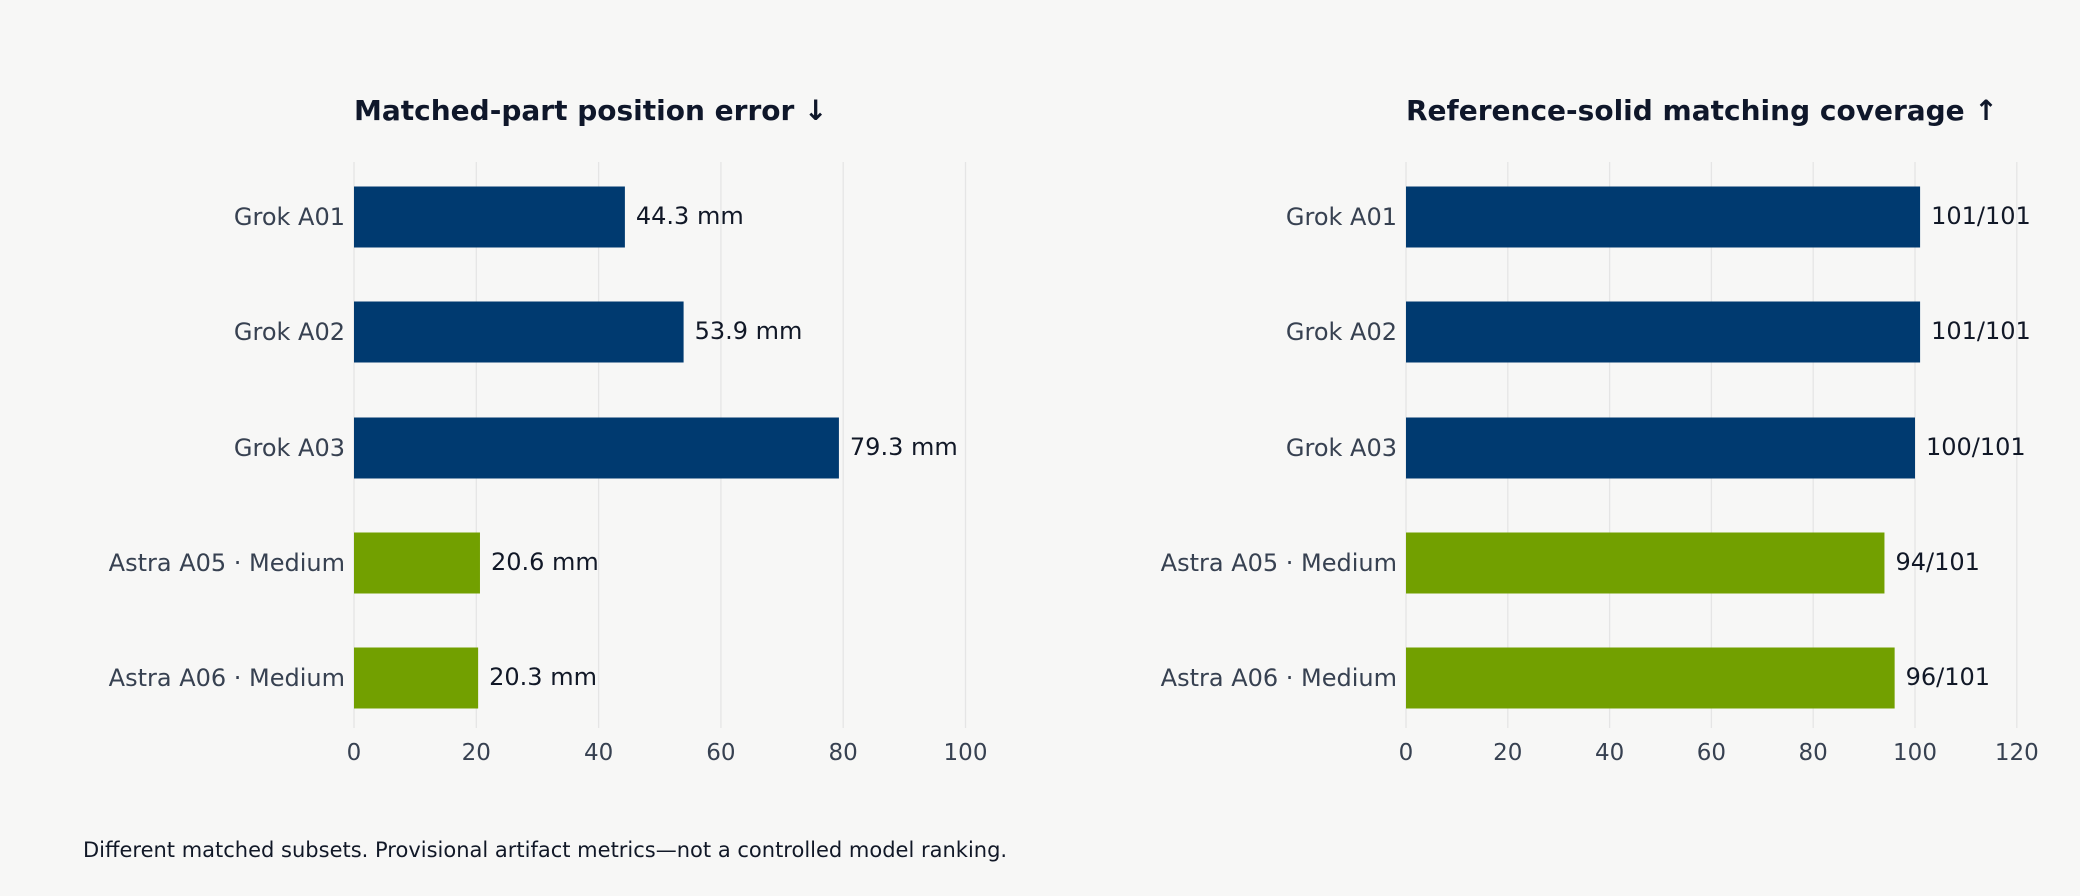  I want to click on chart2-tick-label-0: 0, so click(1406, 753).